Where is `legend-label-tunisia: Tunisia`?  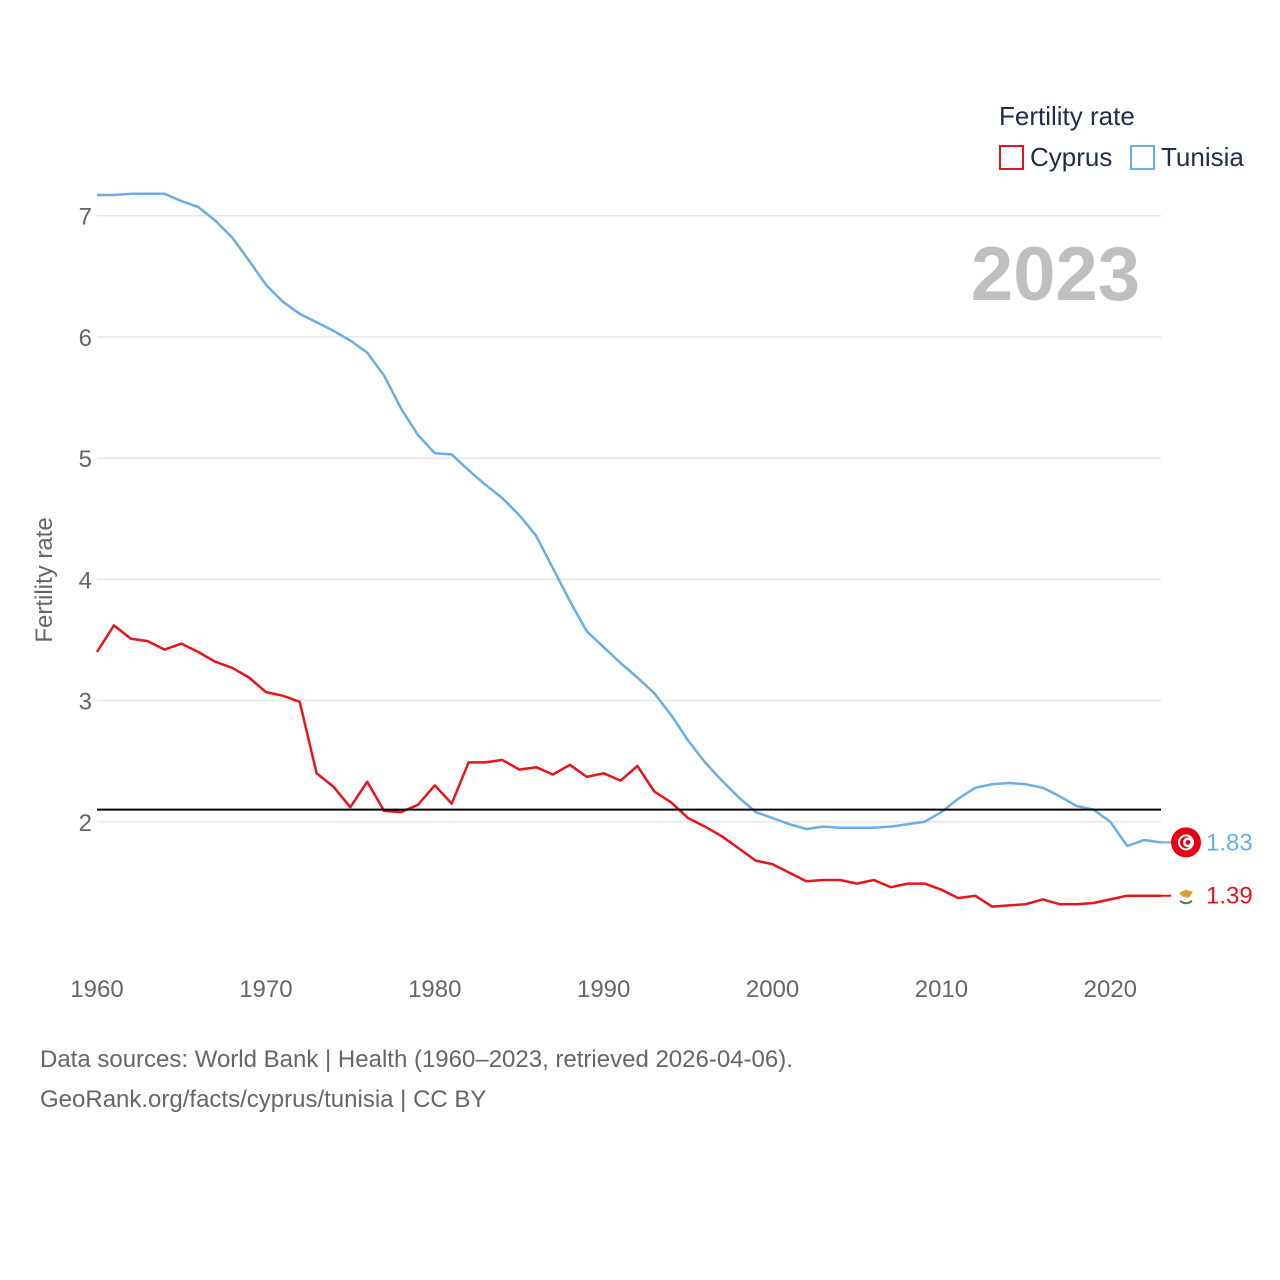 legend-label-tunisia: Tunisia is located at coordinates (1202, 157).